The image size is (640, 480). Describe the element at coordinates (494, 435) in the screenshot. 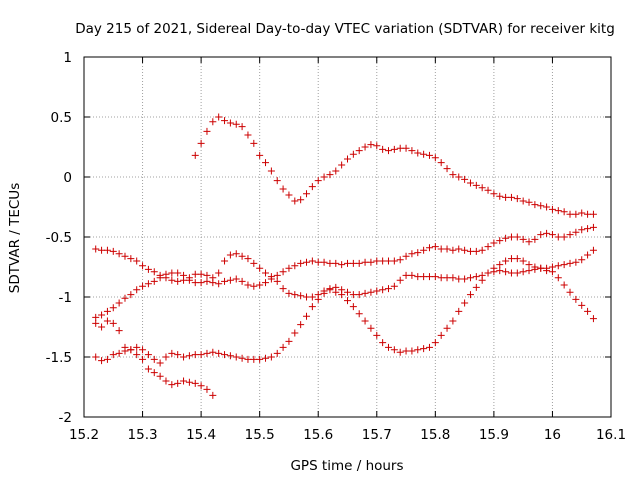

I see `x-tick-label: 15.9` at that location.